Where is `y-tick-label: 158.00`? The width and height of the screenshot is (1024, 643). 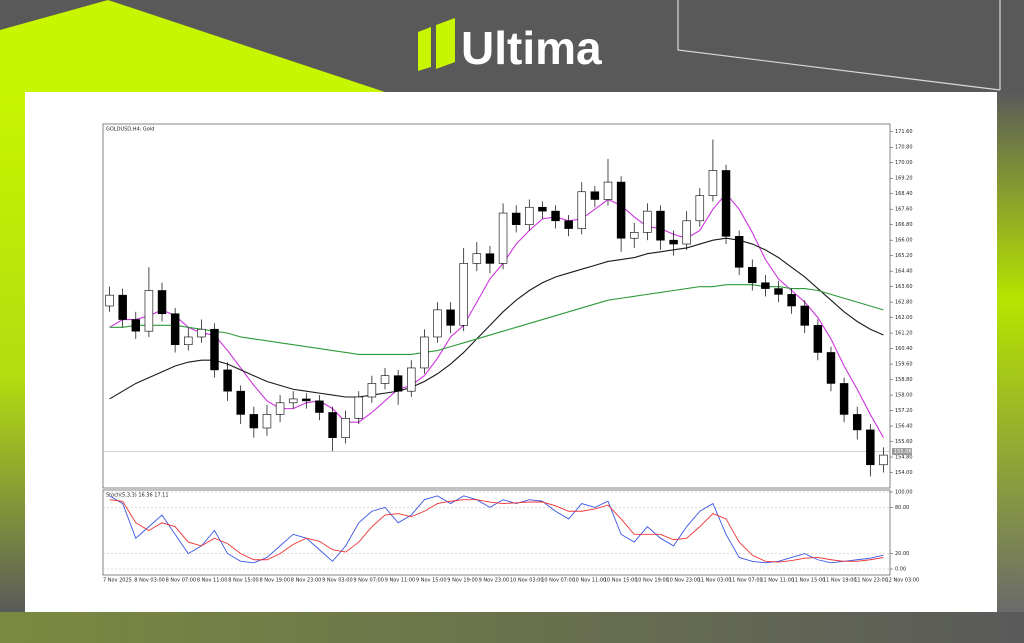 y-tick-label: 158.00 is located at coordinates (904, 396).